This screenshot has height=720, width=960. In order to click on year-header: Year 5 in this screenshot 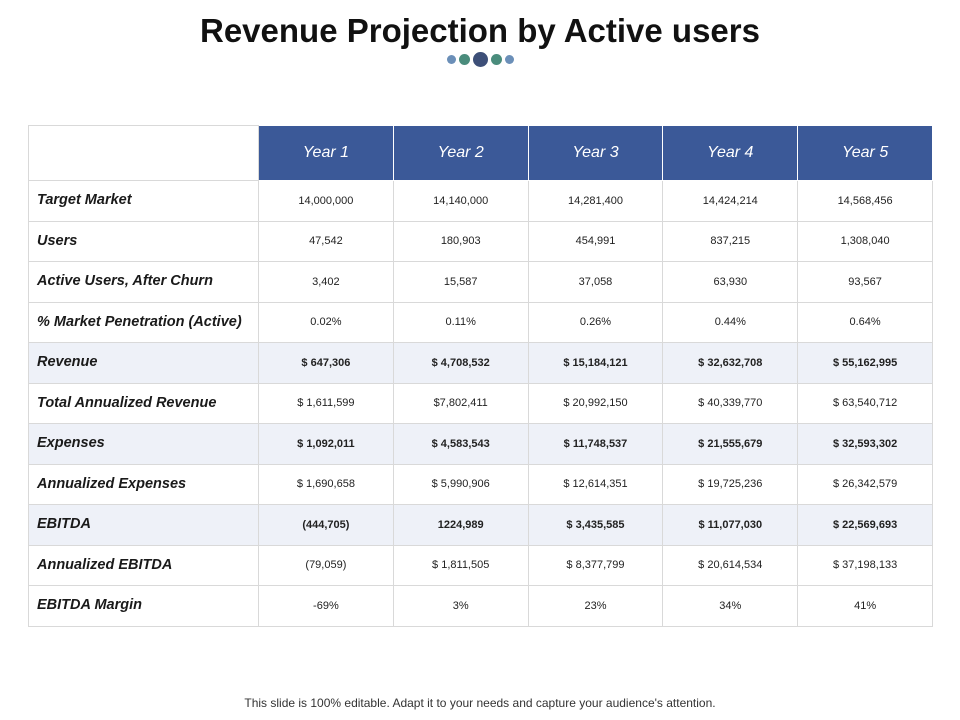, I will do `click(865, 153)`.